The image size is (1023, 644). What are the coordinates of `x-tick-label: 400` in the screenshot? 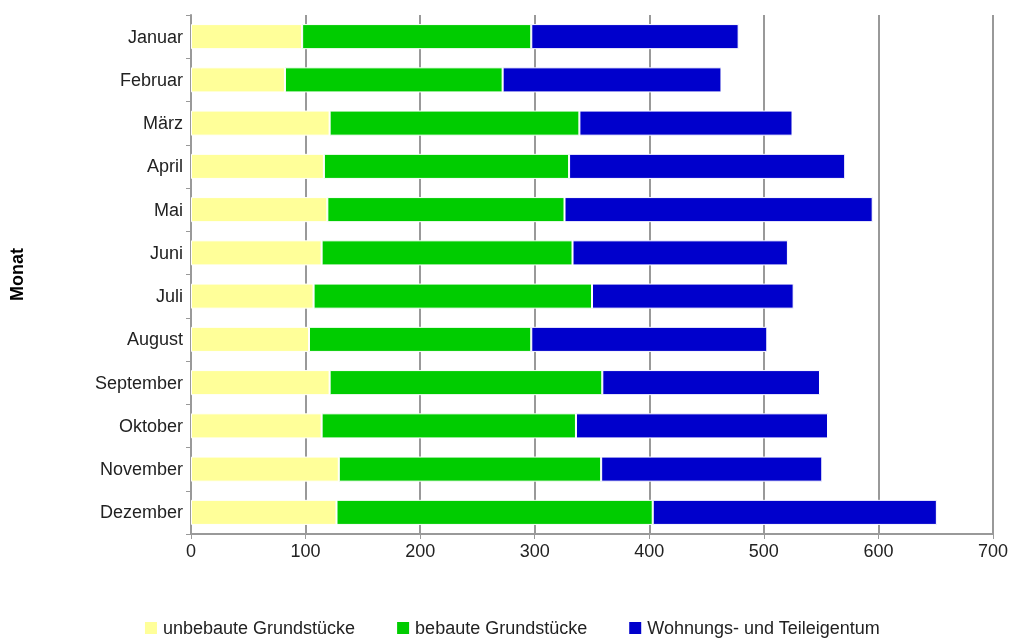 It's located at (649, 551).